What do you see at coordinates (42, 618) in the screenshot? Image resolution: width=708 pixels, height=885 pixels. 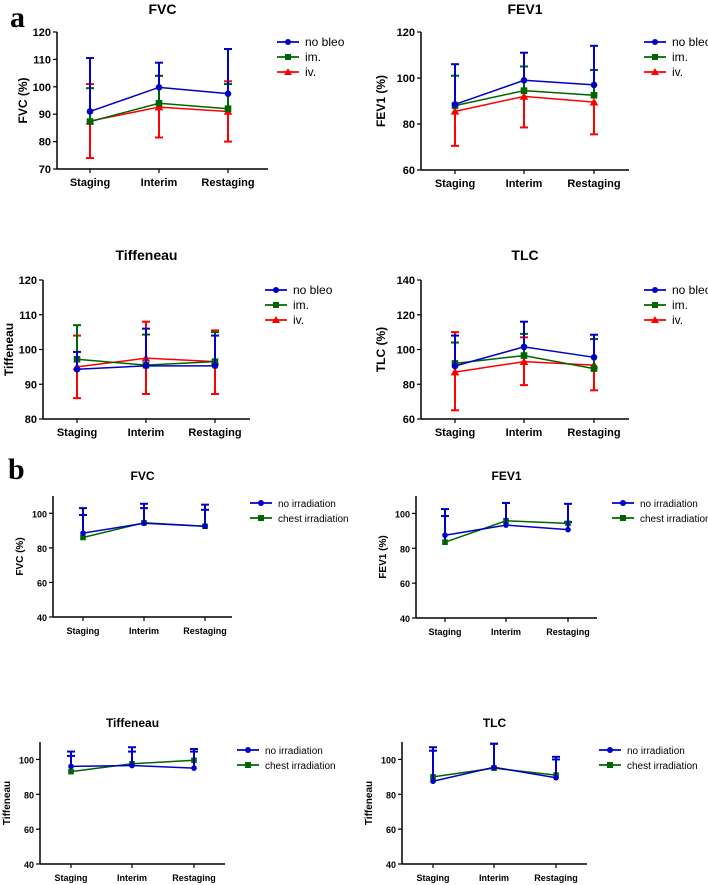 I see `y-tick-label: 40` at bounding box center [42, 618].